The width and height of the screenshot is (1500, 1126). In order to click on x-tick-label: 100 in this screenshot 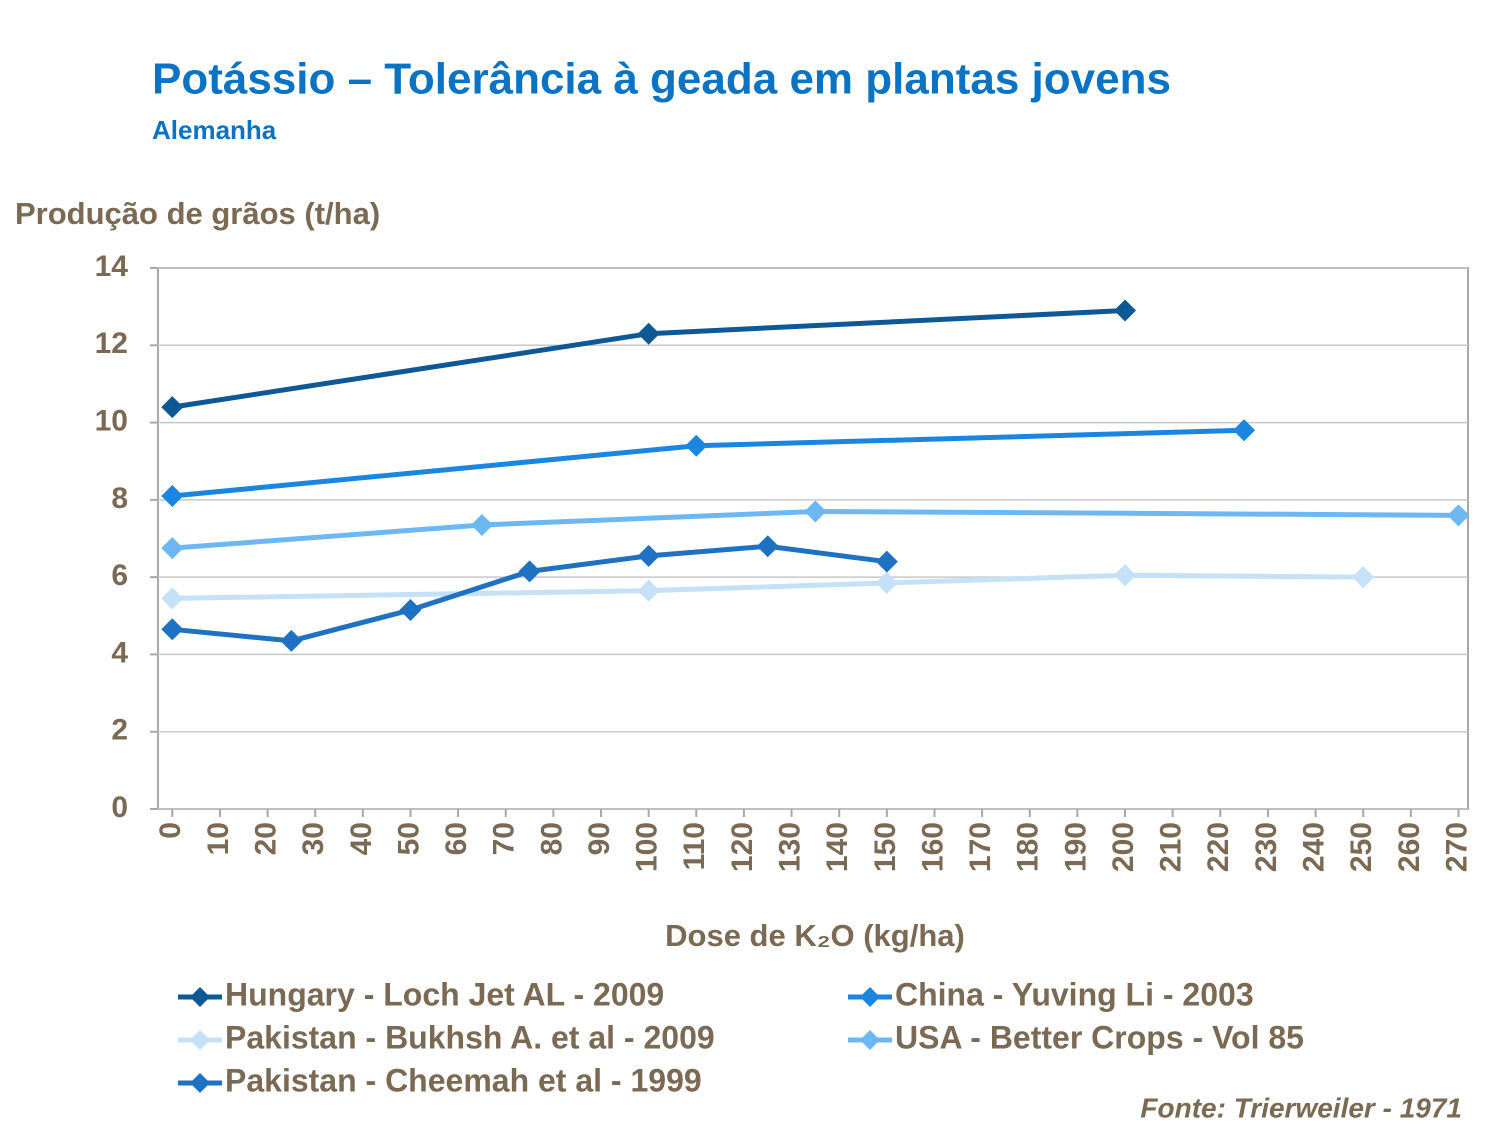, I will do `click(647, 847)`.